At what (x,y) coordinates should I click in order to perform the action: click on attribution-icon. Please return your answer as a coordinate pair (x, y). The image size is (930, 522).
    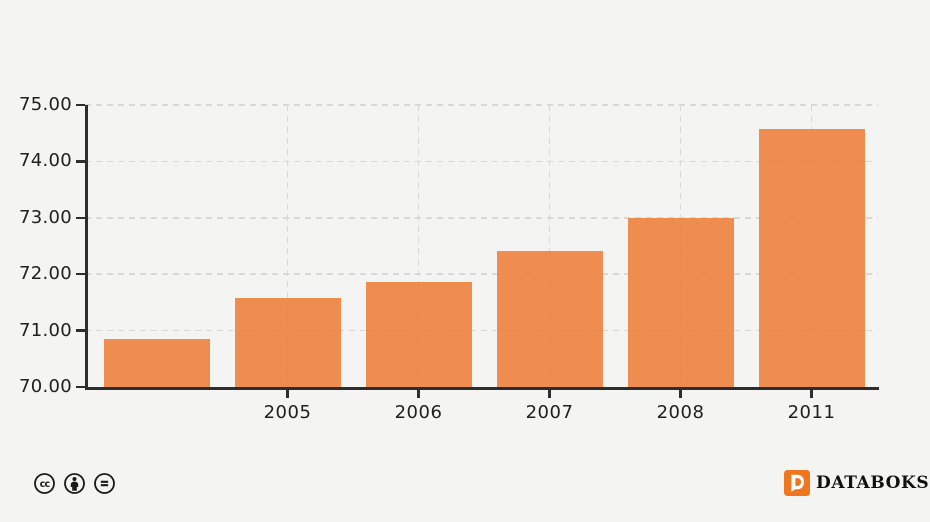
    Looking at the image, I should click on (74, 483).